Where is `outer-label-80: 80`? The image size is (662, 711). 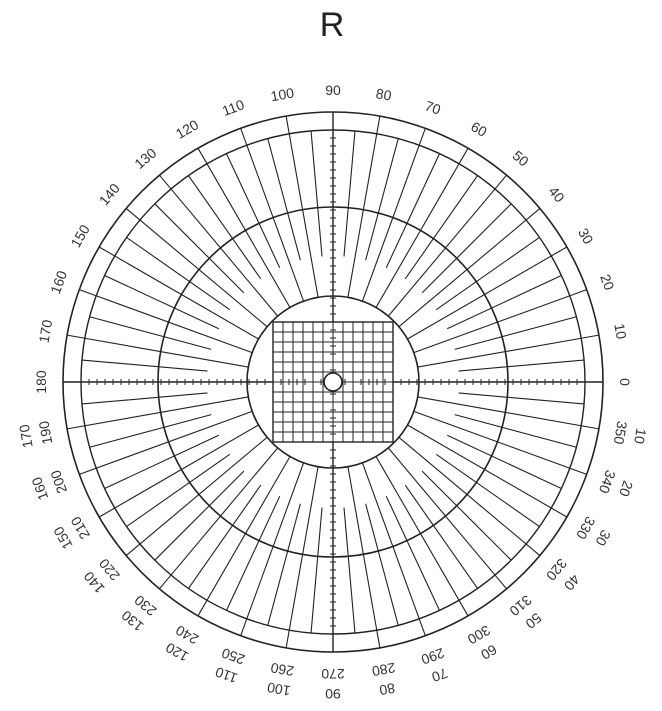
outer-label-80: 80 is located at coordinates (384, 94).